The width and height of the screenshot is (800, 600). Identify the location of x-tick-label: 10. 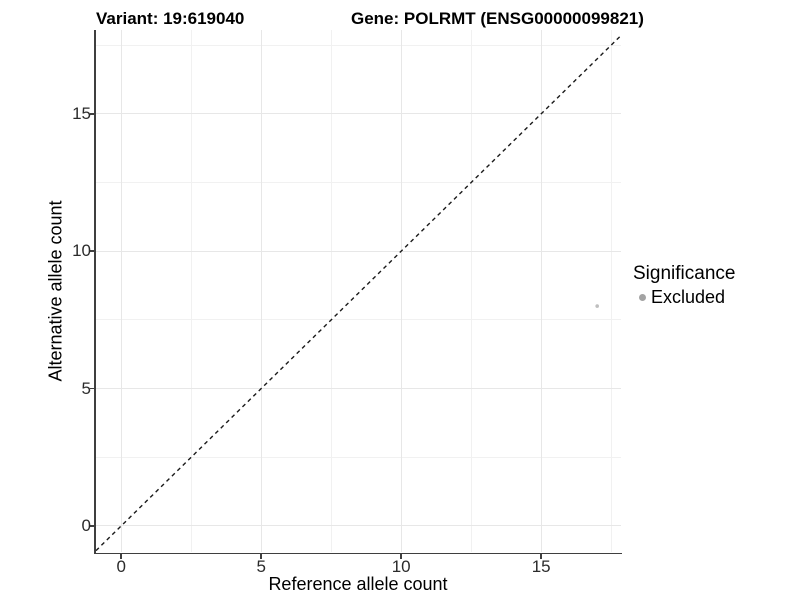
(401, 566).